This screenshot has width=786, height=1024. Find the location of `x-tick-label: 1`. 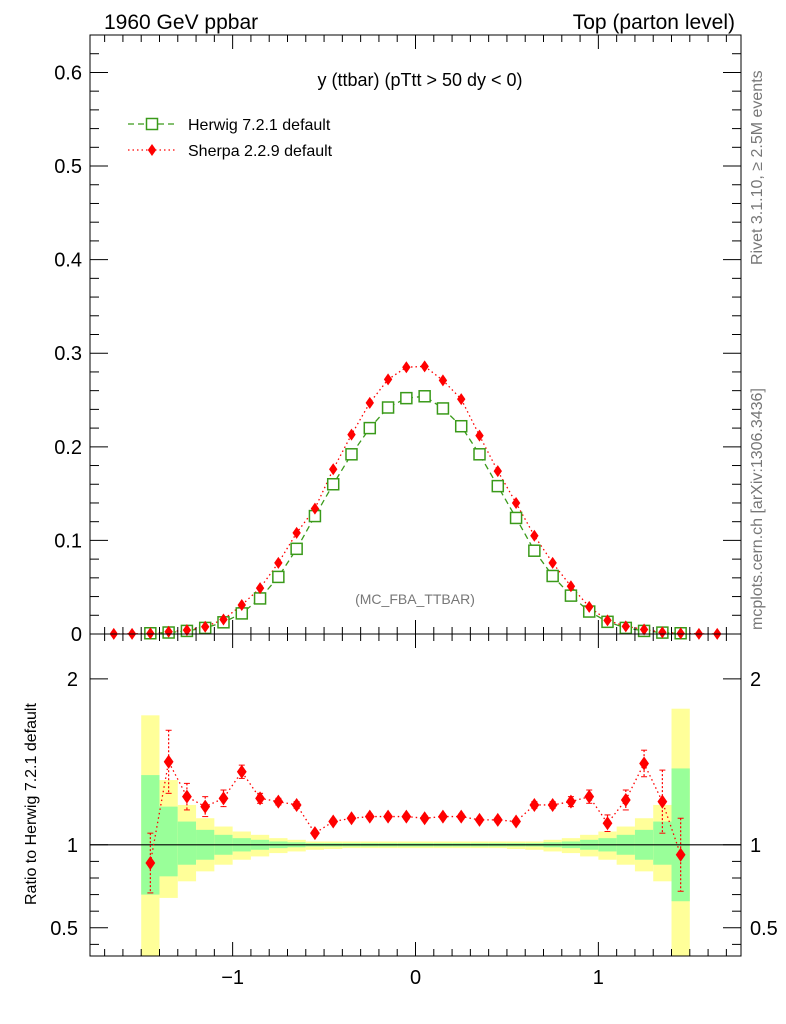

x-tick-label: 1 is located at coordinates (598, 978).